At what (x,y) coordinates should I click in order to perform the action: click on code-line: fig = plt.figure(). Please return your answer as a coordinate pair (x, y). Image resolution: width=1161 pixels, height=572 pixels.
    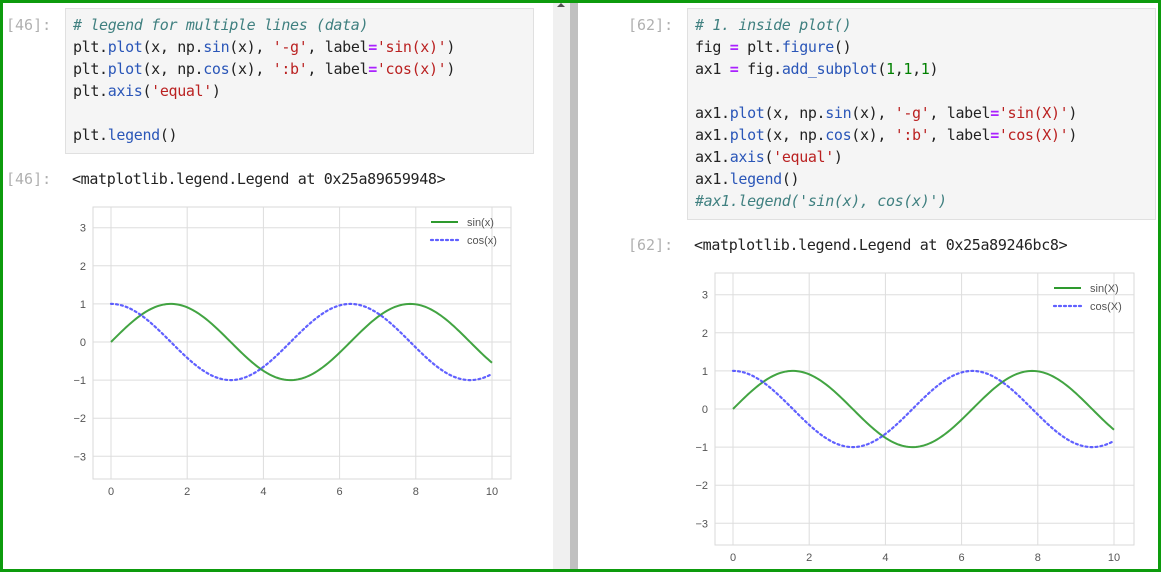
    Looking at the image, I should click on (773, 47).